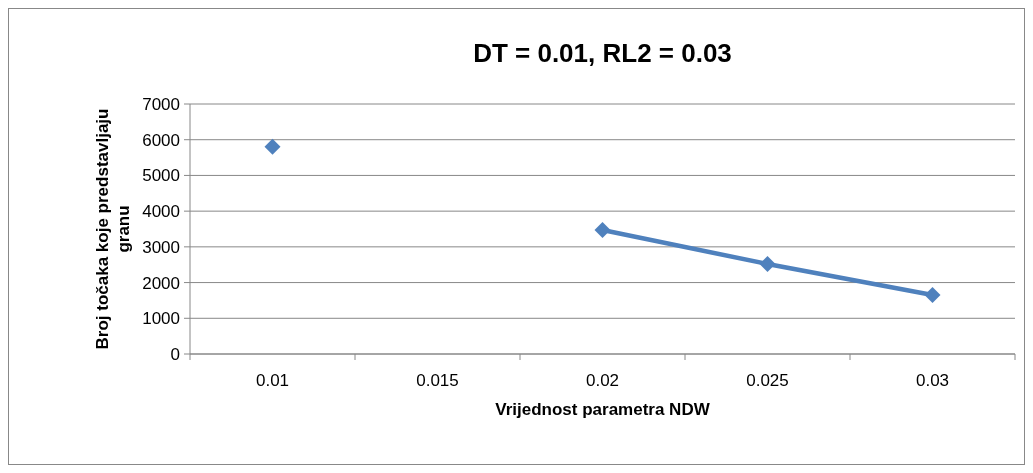  Describe the element at coordinates (113, 229) in the screenshot. I see `y-axis-title: Broj točaka koje predstavljaju granu` at that location.